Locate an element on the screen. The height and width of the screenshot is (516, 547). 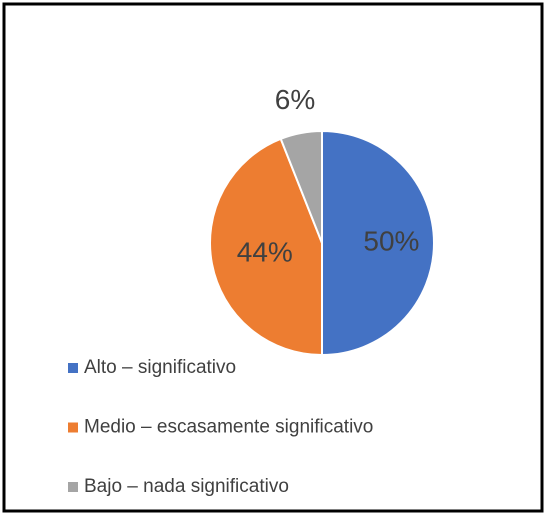
data-label: 44% is located at coordinates (265, 251).